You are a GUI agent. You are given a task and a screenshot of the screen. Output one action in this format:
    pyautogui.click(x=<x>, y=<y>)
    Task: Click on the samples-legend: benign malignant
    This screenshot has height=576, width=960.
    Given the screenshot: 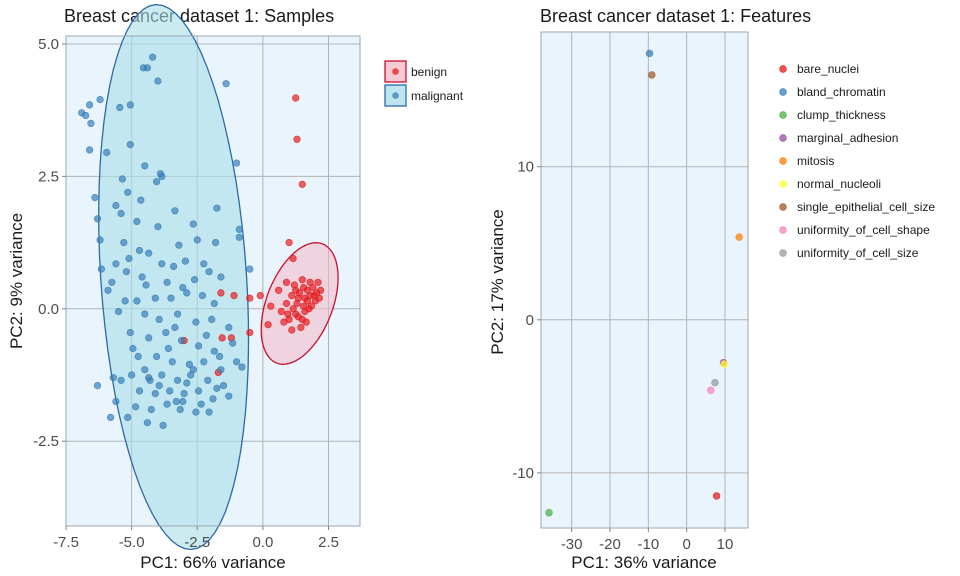 What is the action you would take?
    pyautogui.click(x=424, y=83)
    